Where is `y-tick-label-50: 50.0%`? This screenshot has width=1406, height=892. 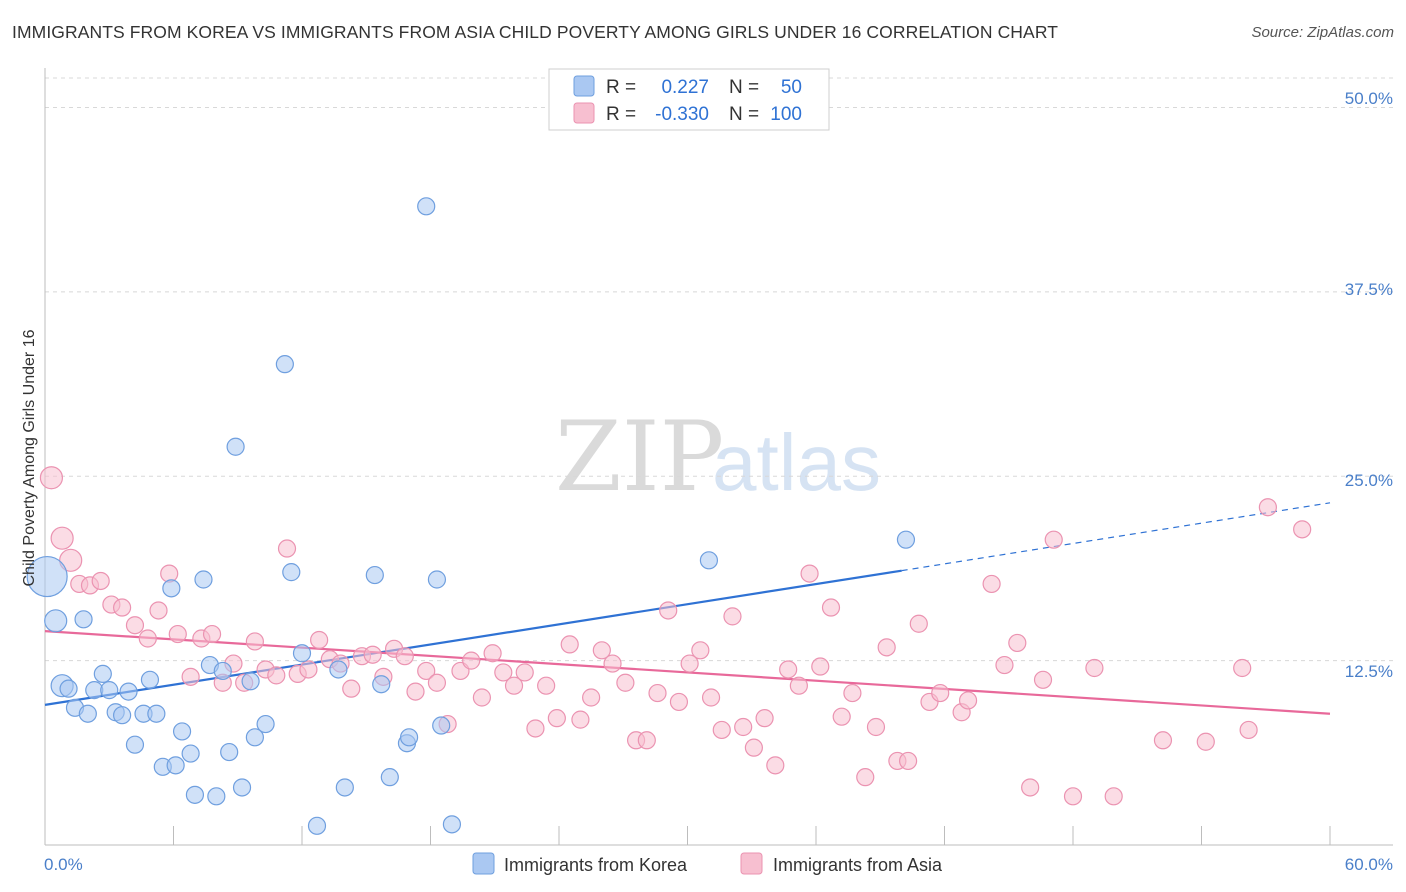 y-tick-label-50: 50.0% is located at coordinates (1369, 98).